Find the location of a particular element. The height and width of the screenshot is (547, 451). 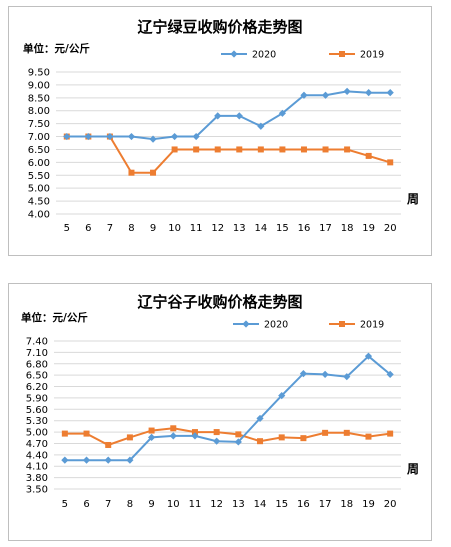

y-tick-label: 7.50 is located at coordinates (39, 124).